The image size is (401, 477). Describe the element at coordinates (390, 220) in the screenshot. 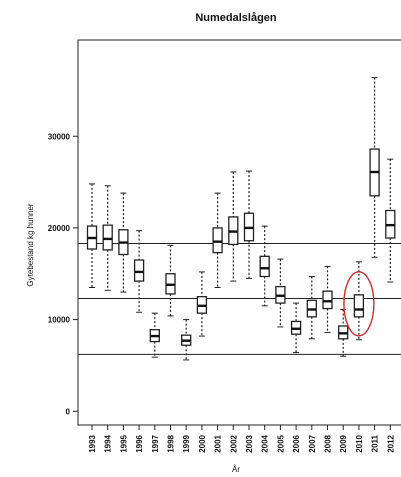

I see `box-2012` at that location.